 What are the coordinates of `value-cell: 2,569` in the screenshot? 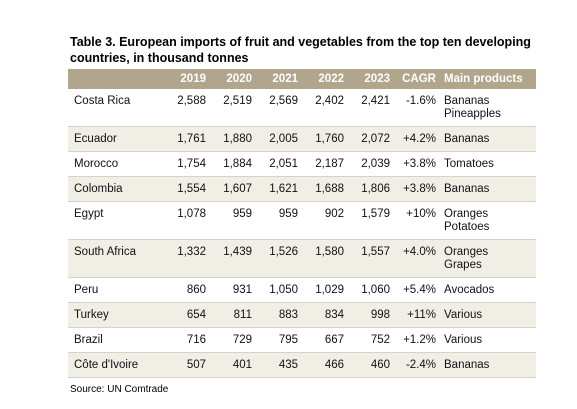 It's located at (279, 108).